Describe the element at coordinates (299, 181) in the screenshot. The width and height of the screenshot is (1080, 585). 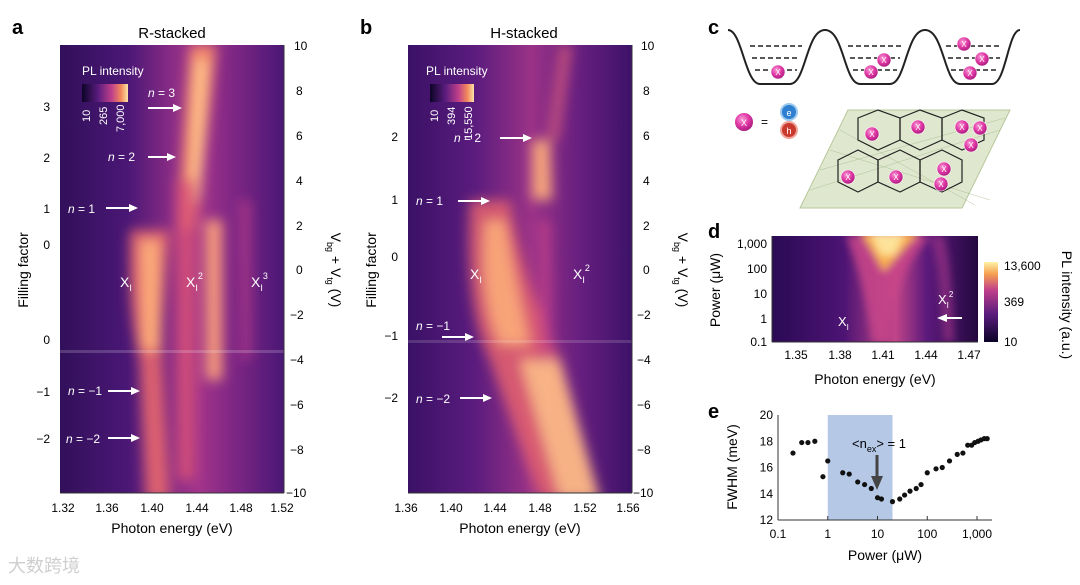
I see `svg-text: 4` at that location.